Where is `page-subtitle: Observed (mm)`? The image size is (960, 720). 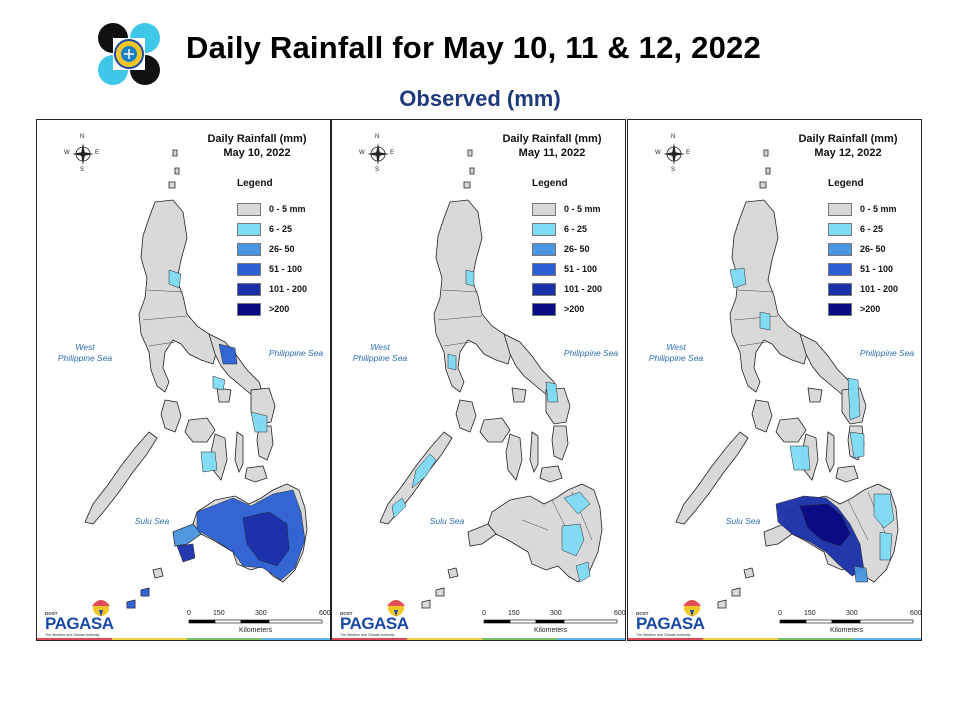 page-subtitle: Observed (mm) is located at coordinates (480, 98).